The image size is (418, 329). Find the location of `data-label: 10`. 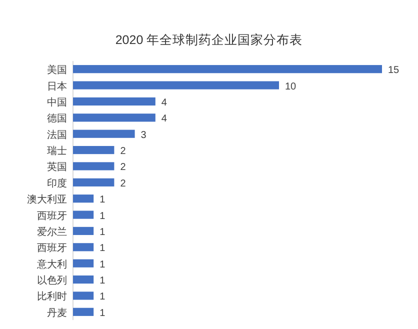

data-label: 10 is located at coordinates (291, 86).